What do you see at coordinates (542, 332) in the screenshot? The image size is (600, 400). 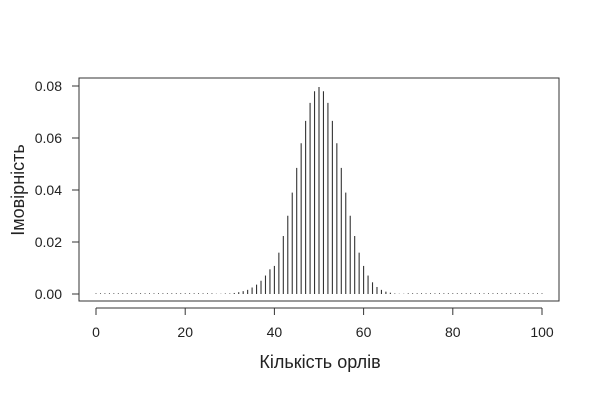 I see `x-tick-label: 100` at bounding box center [542, 332].